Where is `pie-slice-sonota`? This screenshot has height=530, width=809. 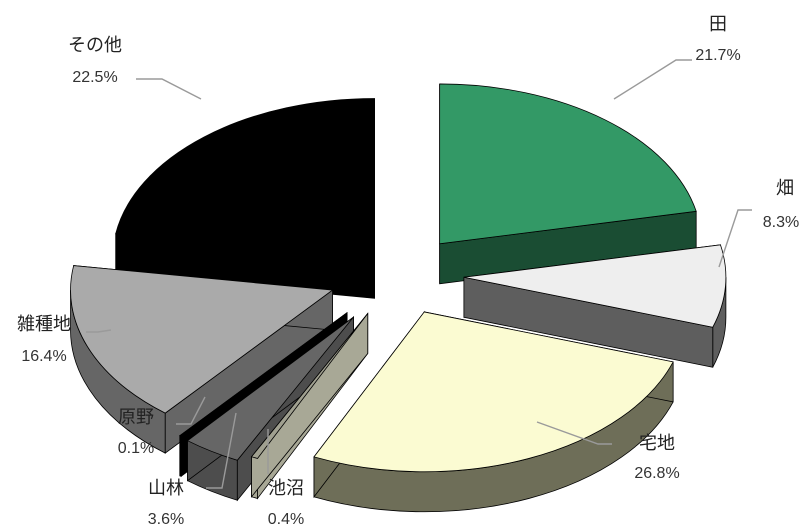 pie-slice-sonota is located at coordinates (245, 198).